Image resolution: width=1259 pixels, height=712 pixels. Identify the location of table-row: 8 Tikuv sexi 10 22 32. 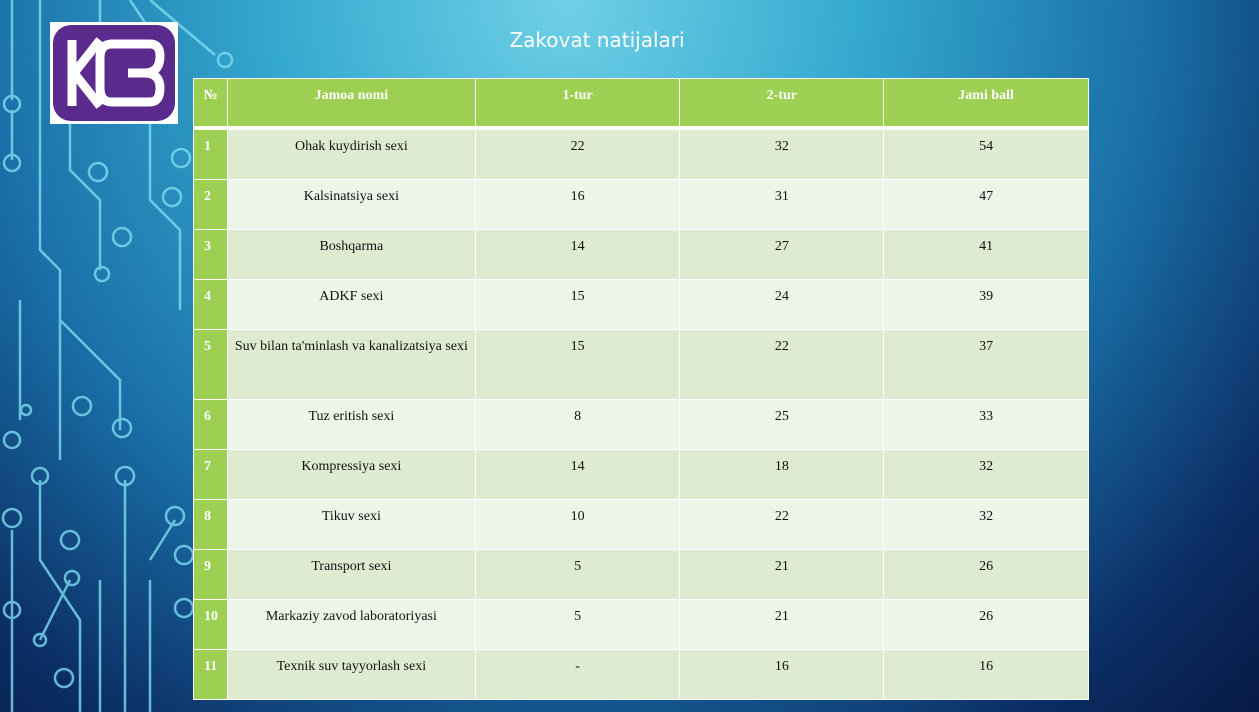
(641, 524).